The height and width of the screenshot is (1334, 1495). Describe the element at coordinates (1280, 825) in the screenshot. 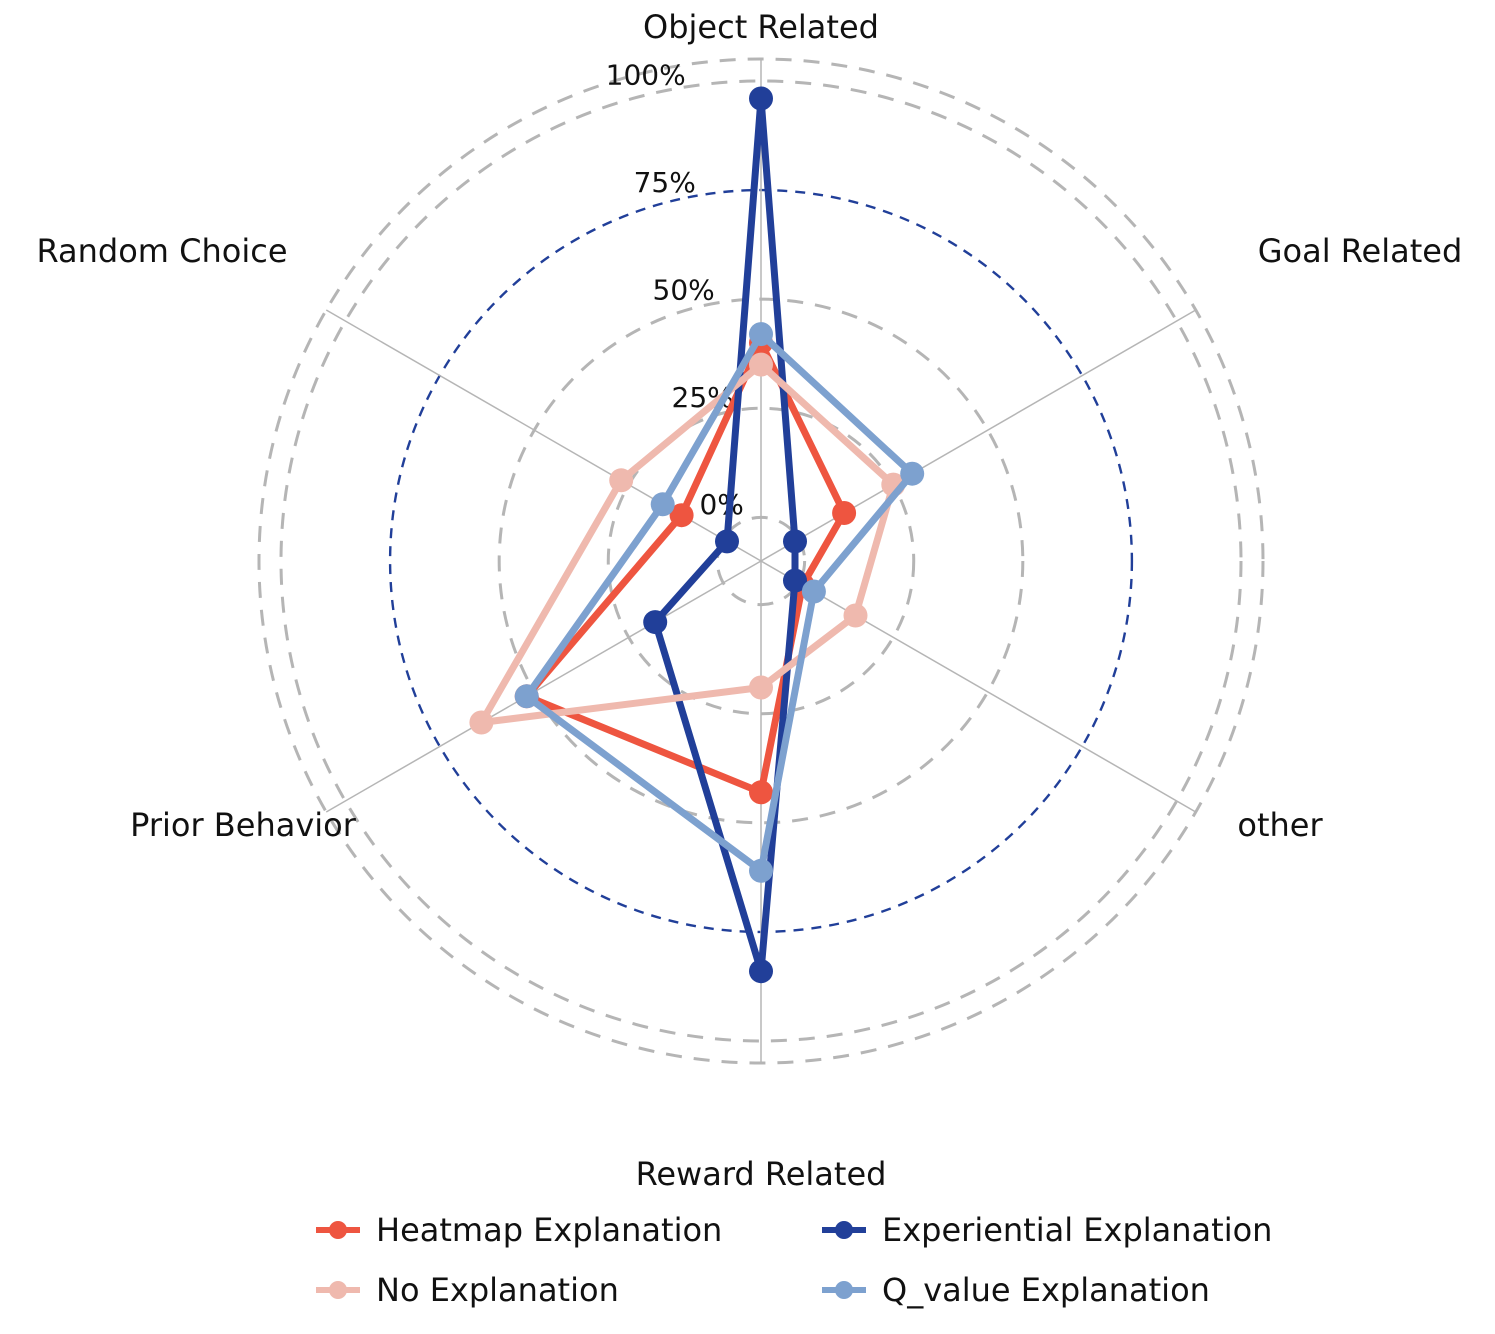

I see `axis-label-other: other` at that location.